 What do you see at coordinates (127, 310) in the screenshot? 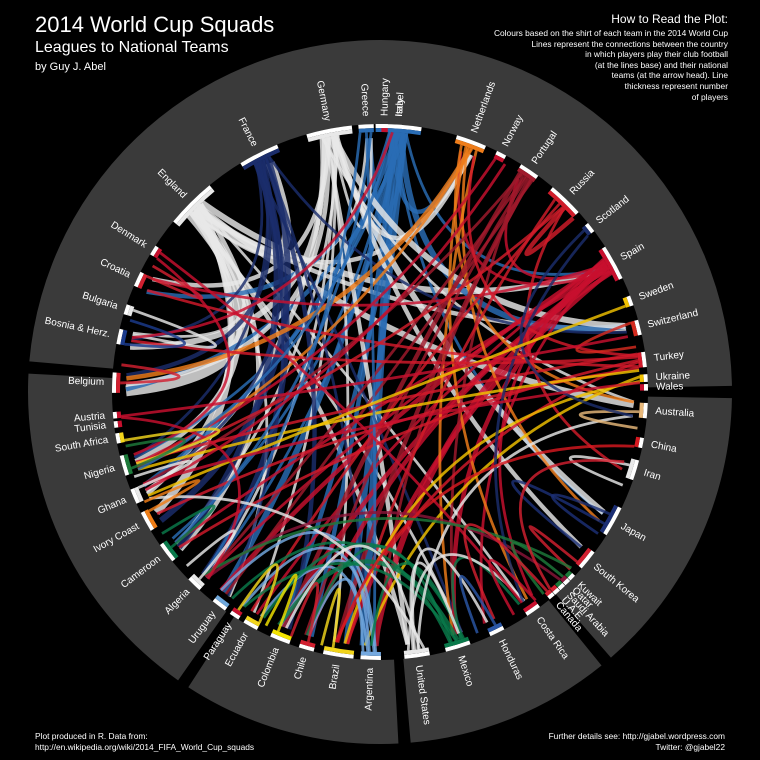
I see `country-arc-bulgaria` at bounding box center [127, 310].